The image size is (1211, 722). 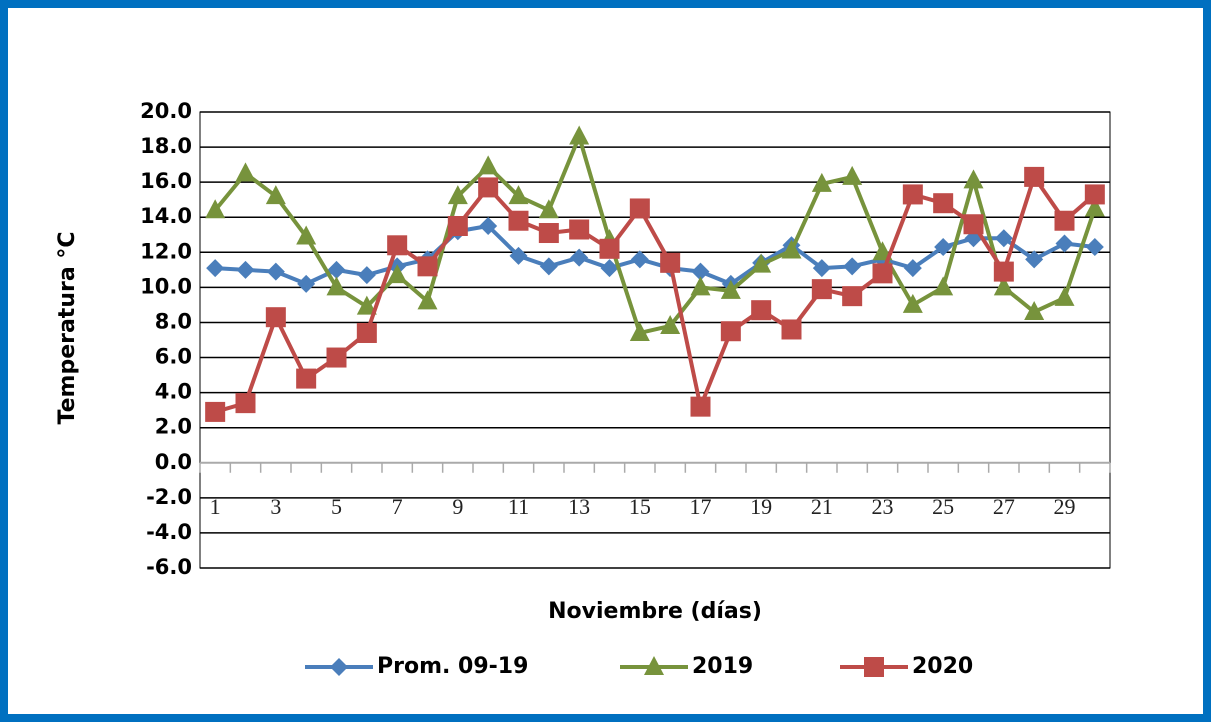 What do you see at coordinates (883, 506) in the screenshot?
I see `x-tick-label: 23` at bounding box center [883, 506].